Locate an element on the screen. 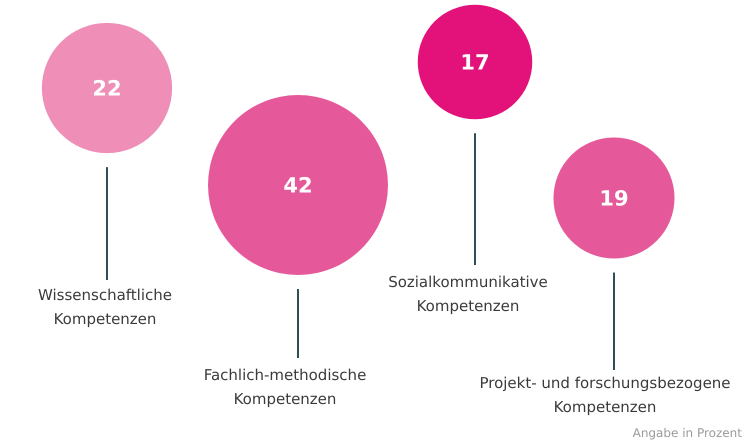 The width and height of the screenshot is (746, 442). text: Angabe in Prozent is located at coordinates (687, 433).